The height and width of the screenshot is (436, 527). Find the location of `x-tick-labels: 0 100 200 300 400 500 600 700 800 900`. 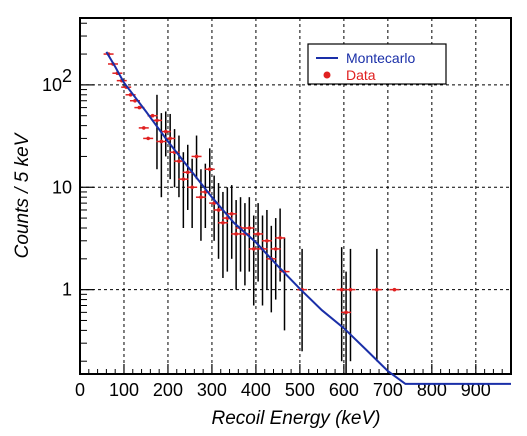

x-tick-labels: 0 100 200 300 400 500 600 700 800 900 is located at coordinates (283, 390).